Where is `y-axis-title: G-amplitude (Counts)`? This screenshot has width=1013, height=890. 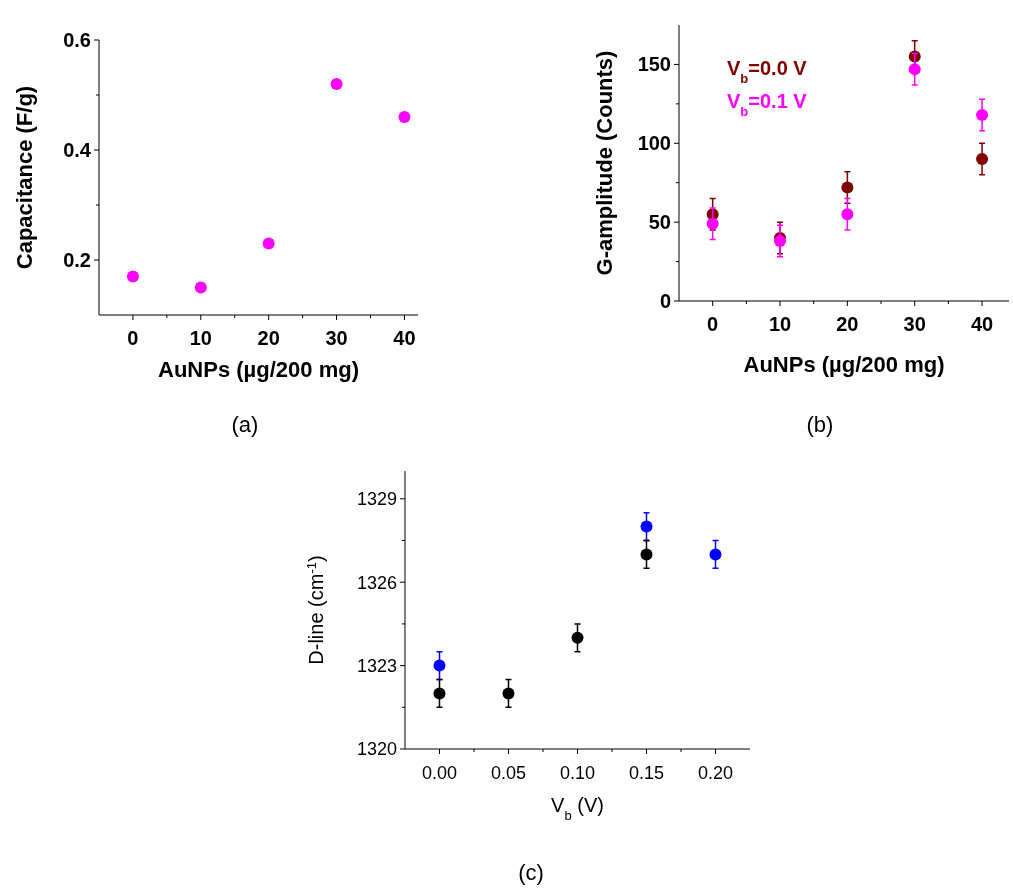
y-axis-title: G-amplitude (Counts) is located at coordinates (604, 163).